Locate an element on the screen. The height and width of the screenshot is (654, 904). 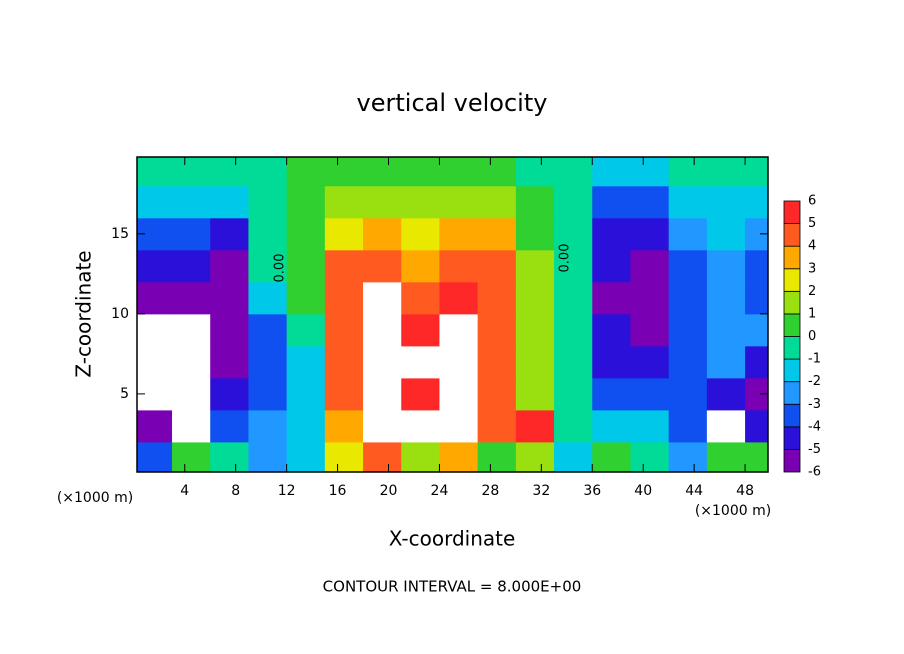
colorbar-label: -5 is located at coordinates (814, 449).